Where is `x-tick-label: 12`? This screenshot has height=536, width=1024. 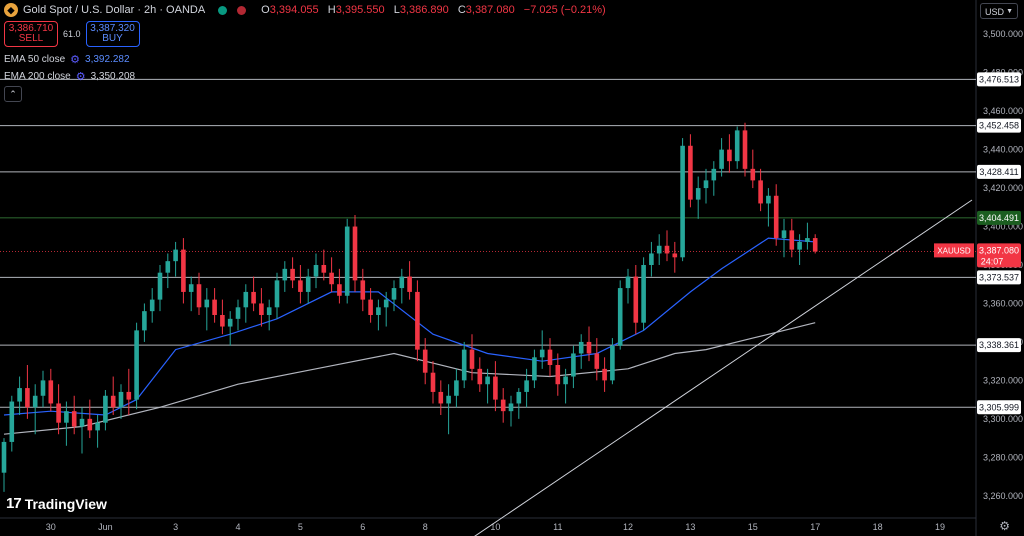 x-tick-label: 12 is located at coordinates (628, 527).